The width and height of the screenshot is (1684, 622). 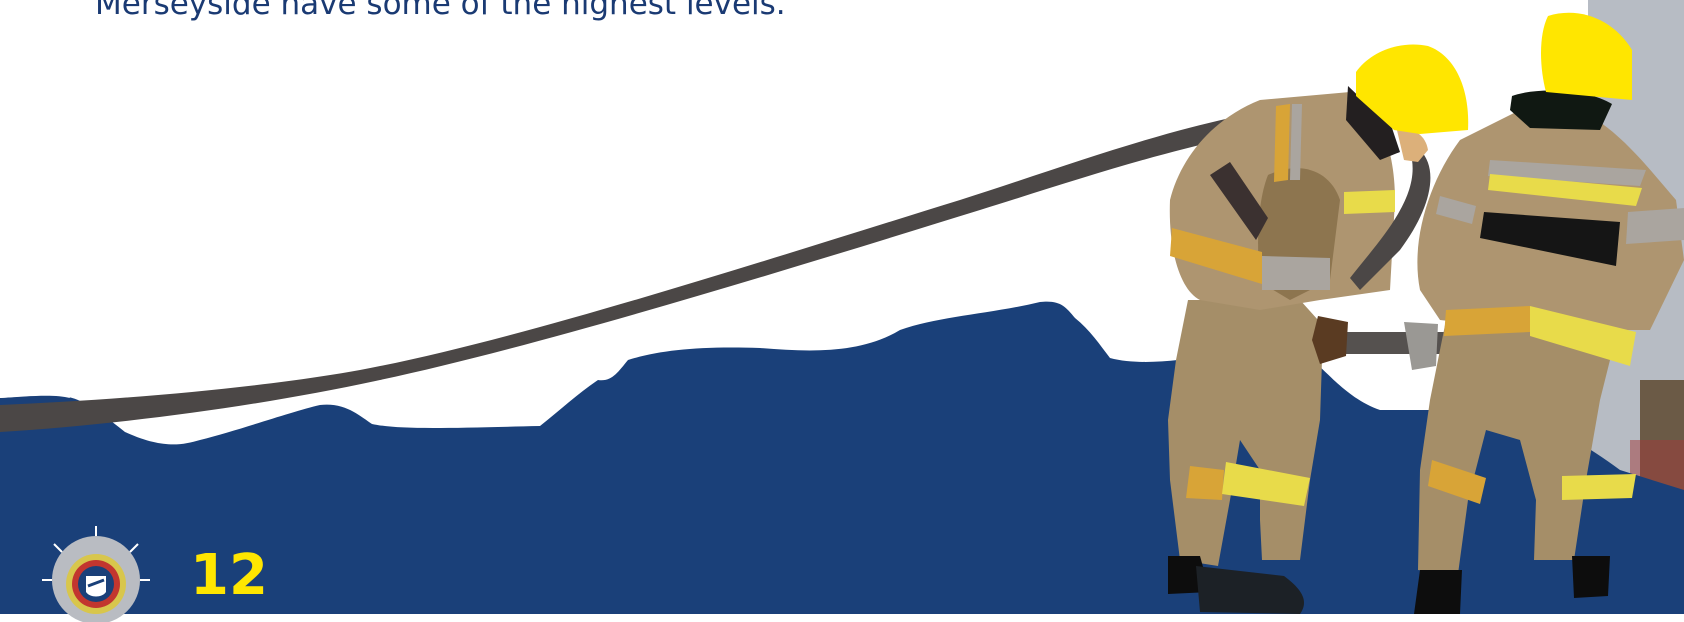 What do you see at coordinates (229, 575) in the screenshot?
I see `page-number: 12` at bounding box center [229, 575].